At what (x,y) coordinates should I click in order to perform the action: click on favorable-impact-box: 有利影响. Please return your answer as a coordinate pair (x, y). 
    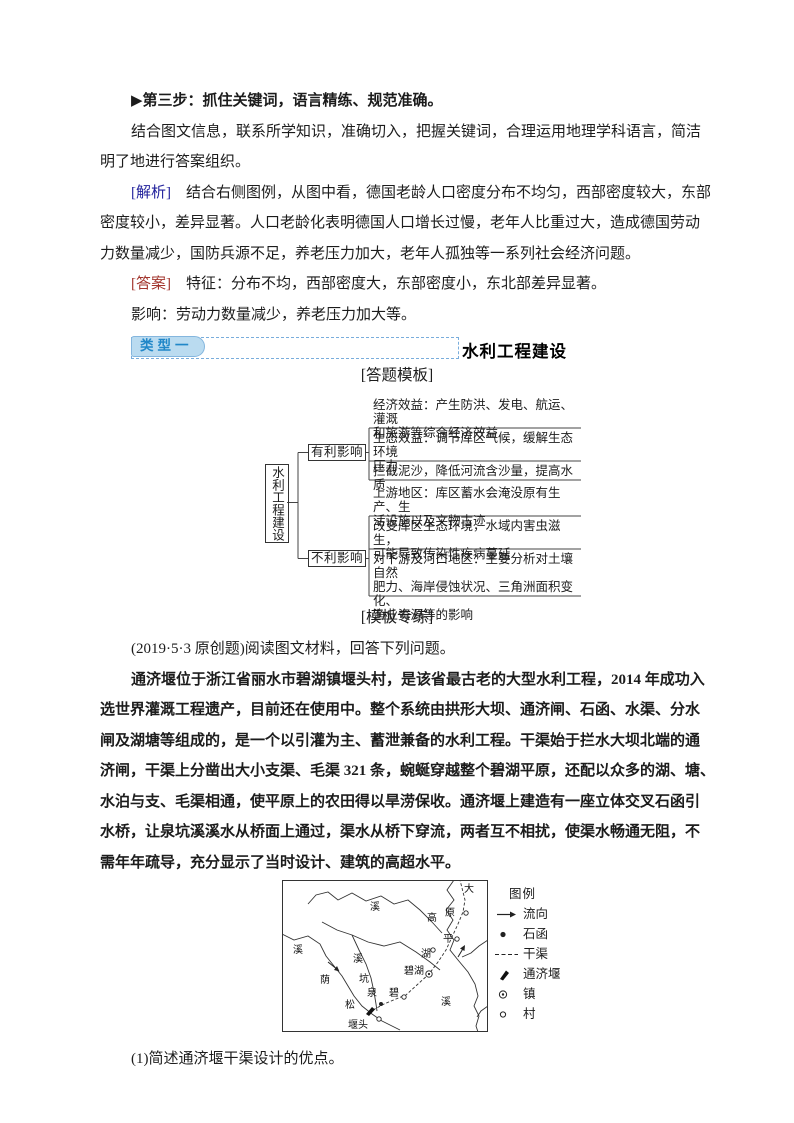
    Looking at the image, I should click on (337, 452).